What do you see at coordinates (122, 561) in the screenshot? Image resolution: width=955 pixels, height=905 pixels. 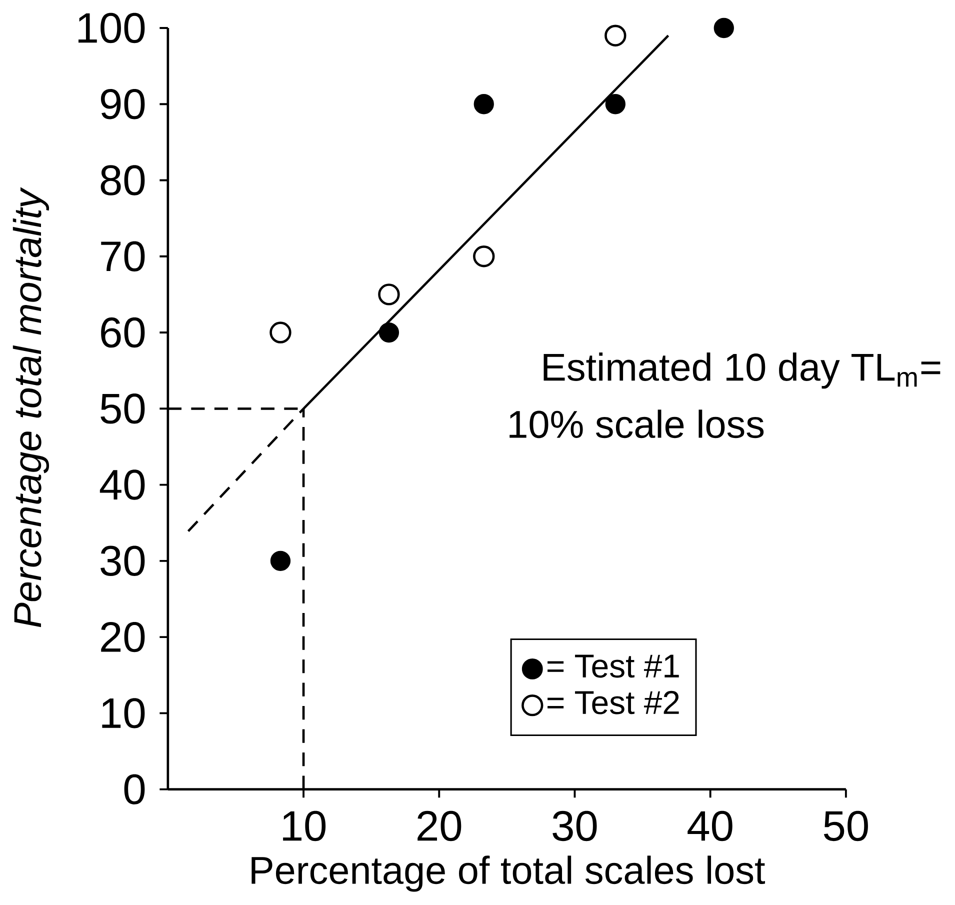 I see `y-tick-label: 30` at bounding box center [122, 561].